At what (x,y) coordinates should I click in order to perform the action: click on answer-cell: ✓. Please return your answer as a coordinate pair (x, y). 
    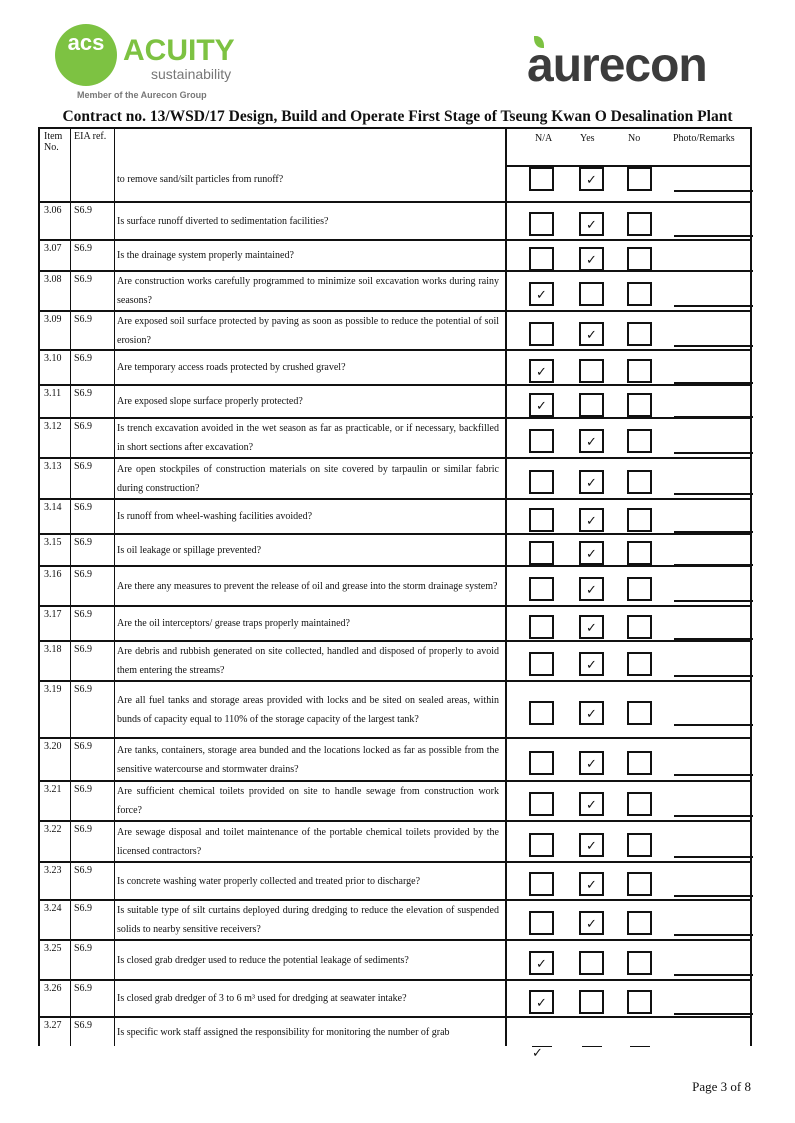
    Looking at the image, I should click on (630, 402).